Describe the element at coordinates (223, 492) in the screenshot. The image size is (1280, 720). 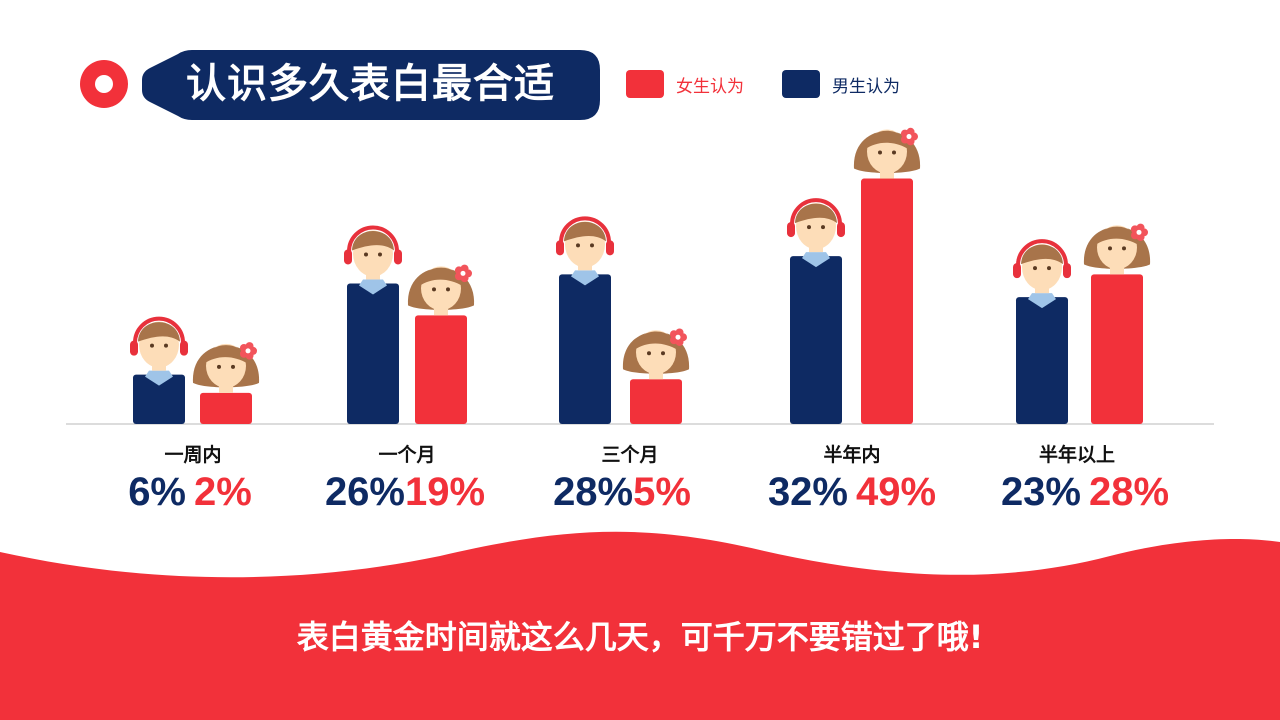
I see `data-label-female: 2%` at that location.